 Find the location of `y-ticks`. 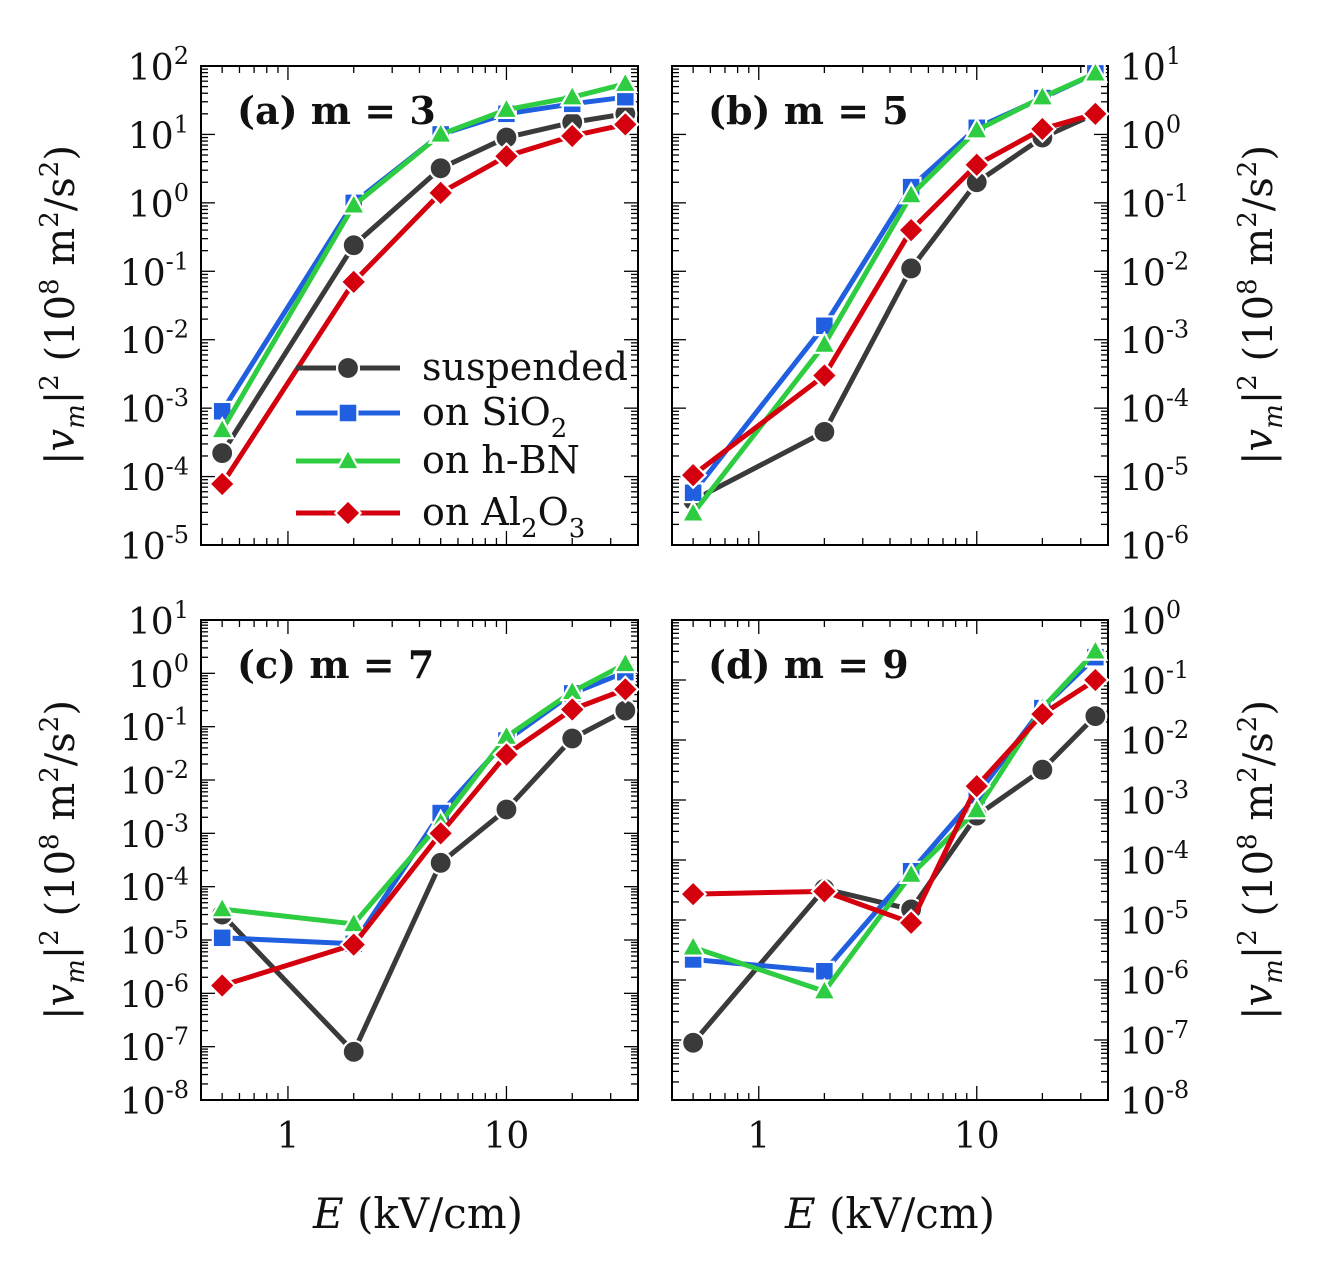

y-ticks is located at coordinates (419, 860).